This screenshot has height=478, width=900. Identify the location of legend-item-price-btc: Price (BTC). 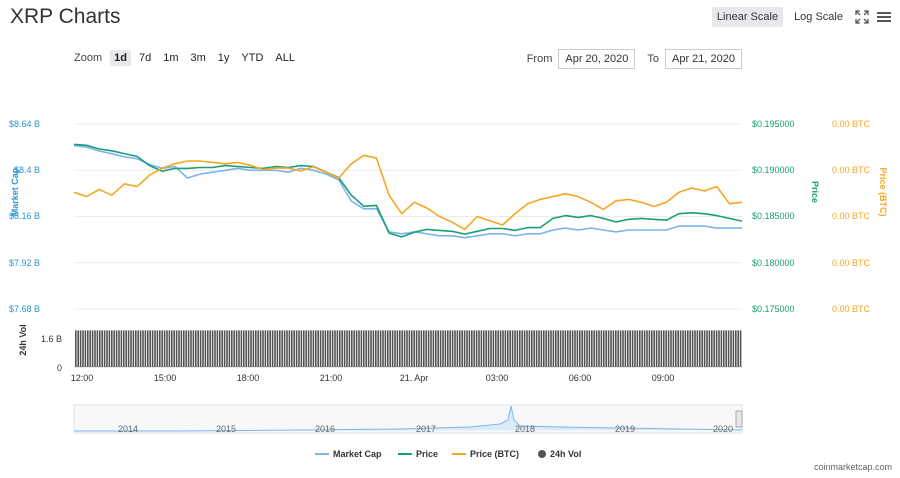
(485, 454).